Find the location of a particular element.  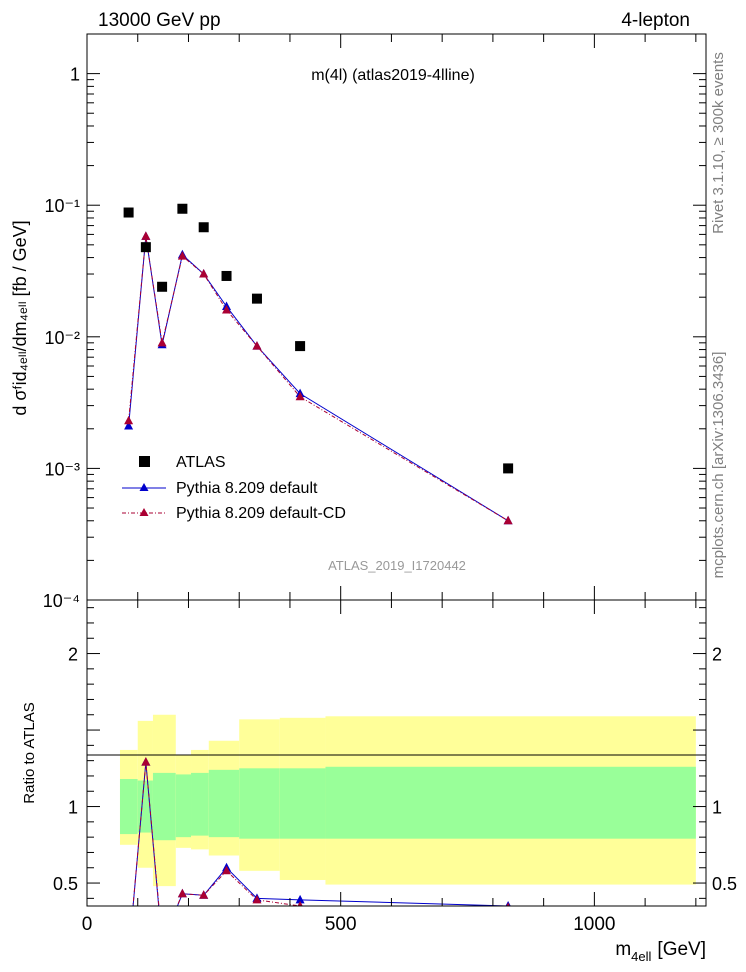

header-right-label: 4-lepton is located at coordinates (655, 20).